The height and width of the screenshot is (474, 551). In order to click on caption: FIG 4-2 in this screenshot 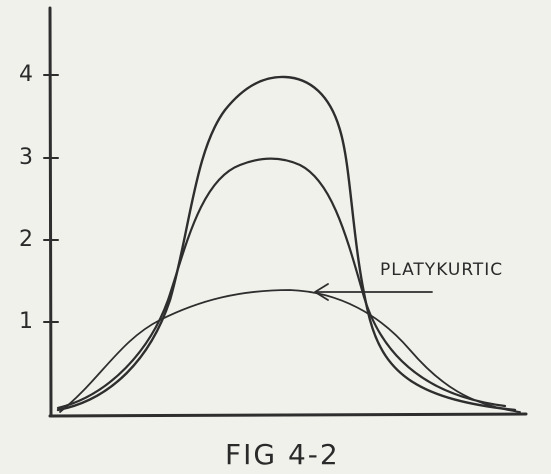, I will do `click(282, 454)`.